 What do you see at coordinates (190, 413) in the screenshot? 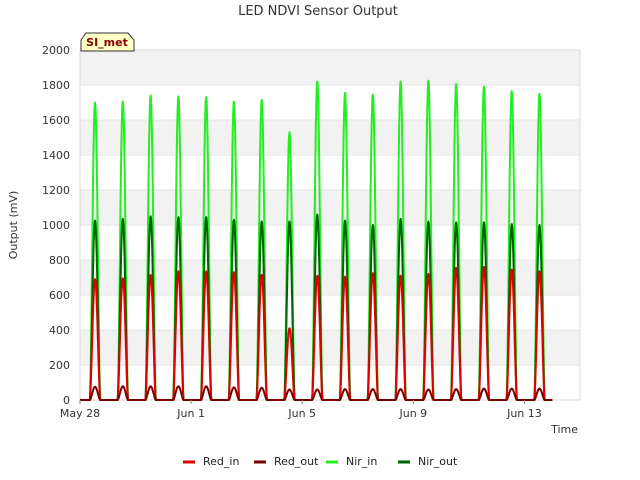
I see `x-tick-label: Jun 1` at bounding box center [190, 413].